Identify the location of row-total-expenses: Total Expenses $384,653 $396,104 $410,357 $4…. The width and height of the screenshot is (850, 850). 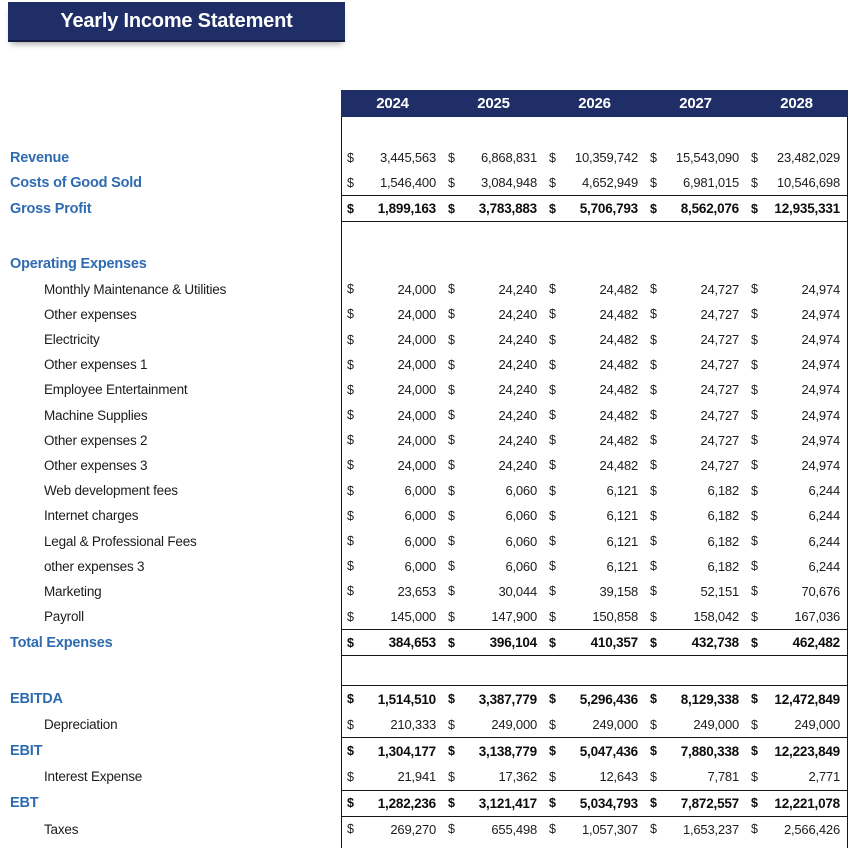
(428, 643).